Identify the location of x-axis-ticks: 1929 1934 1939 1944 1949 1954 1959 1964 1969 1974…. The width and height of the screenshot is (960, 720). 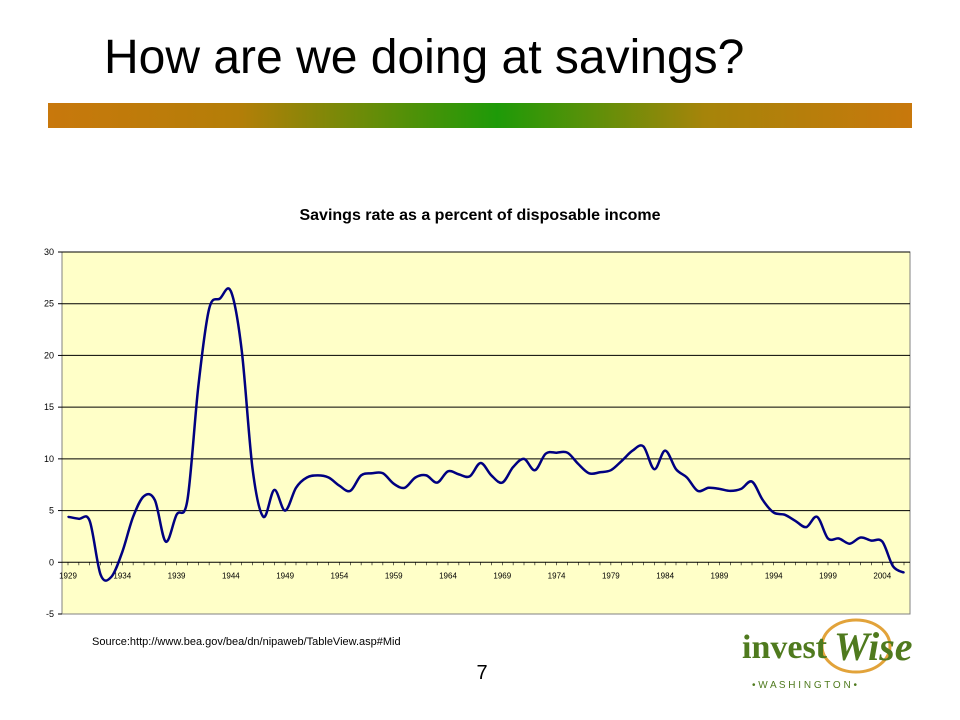
(482, 571).